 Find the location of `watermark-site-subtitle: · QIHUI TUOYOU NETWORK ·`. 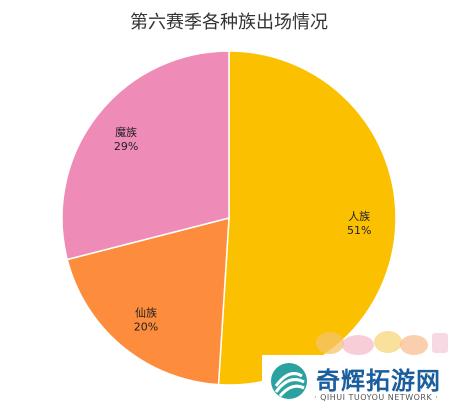

watermark-site-subtitle: · QIHUI TUOYOU NETWORK · is located at coordinates (376, 397).